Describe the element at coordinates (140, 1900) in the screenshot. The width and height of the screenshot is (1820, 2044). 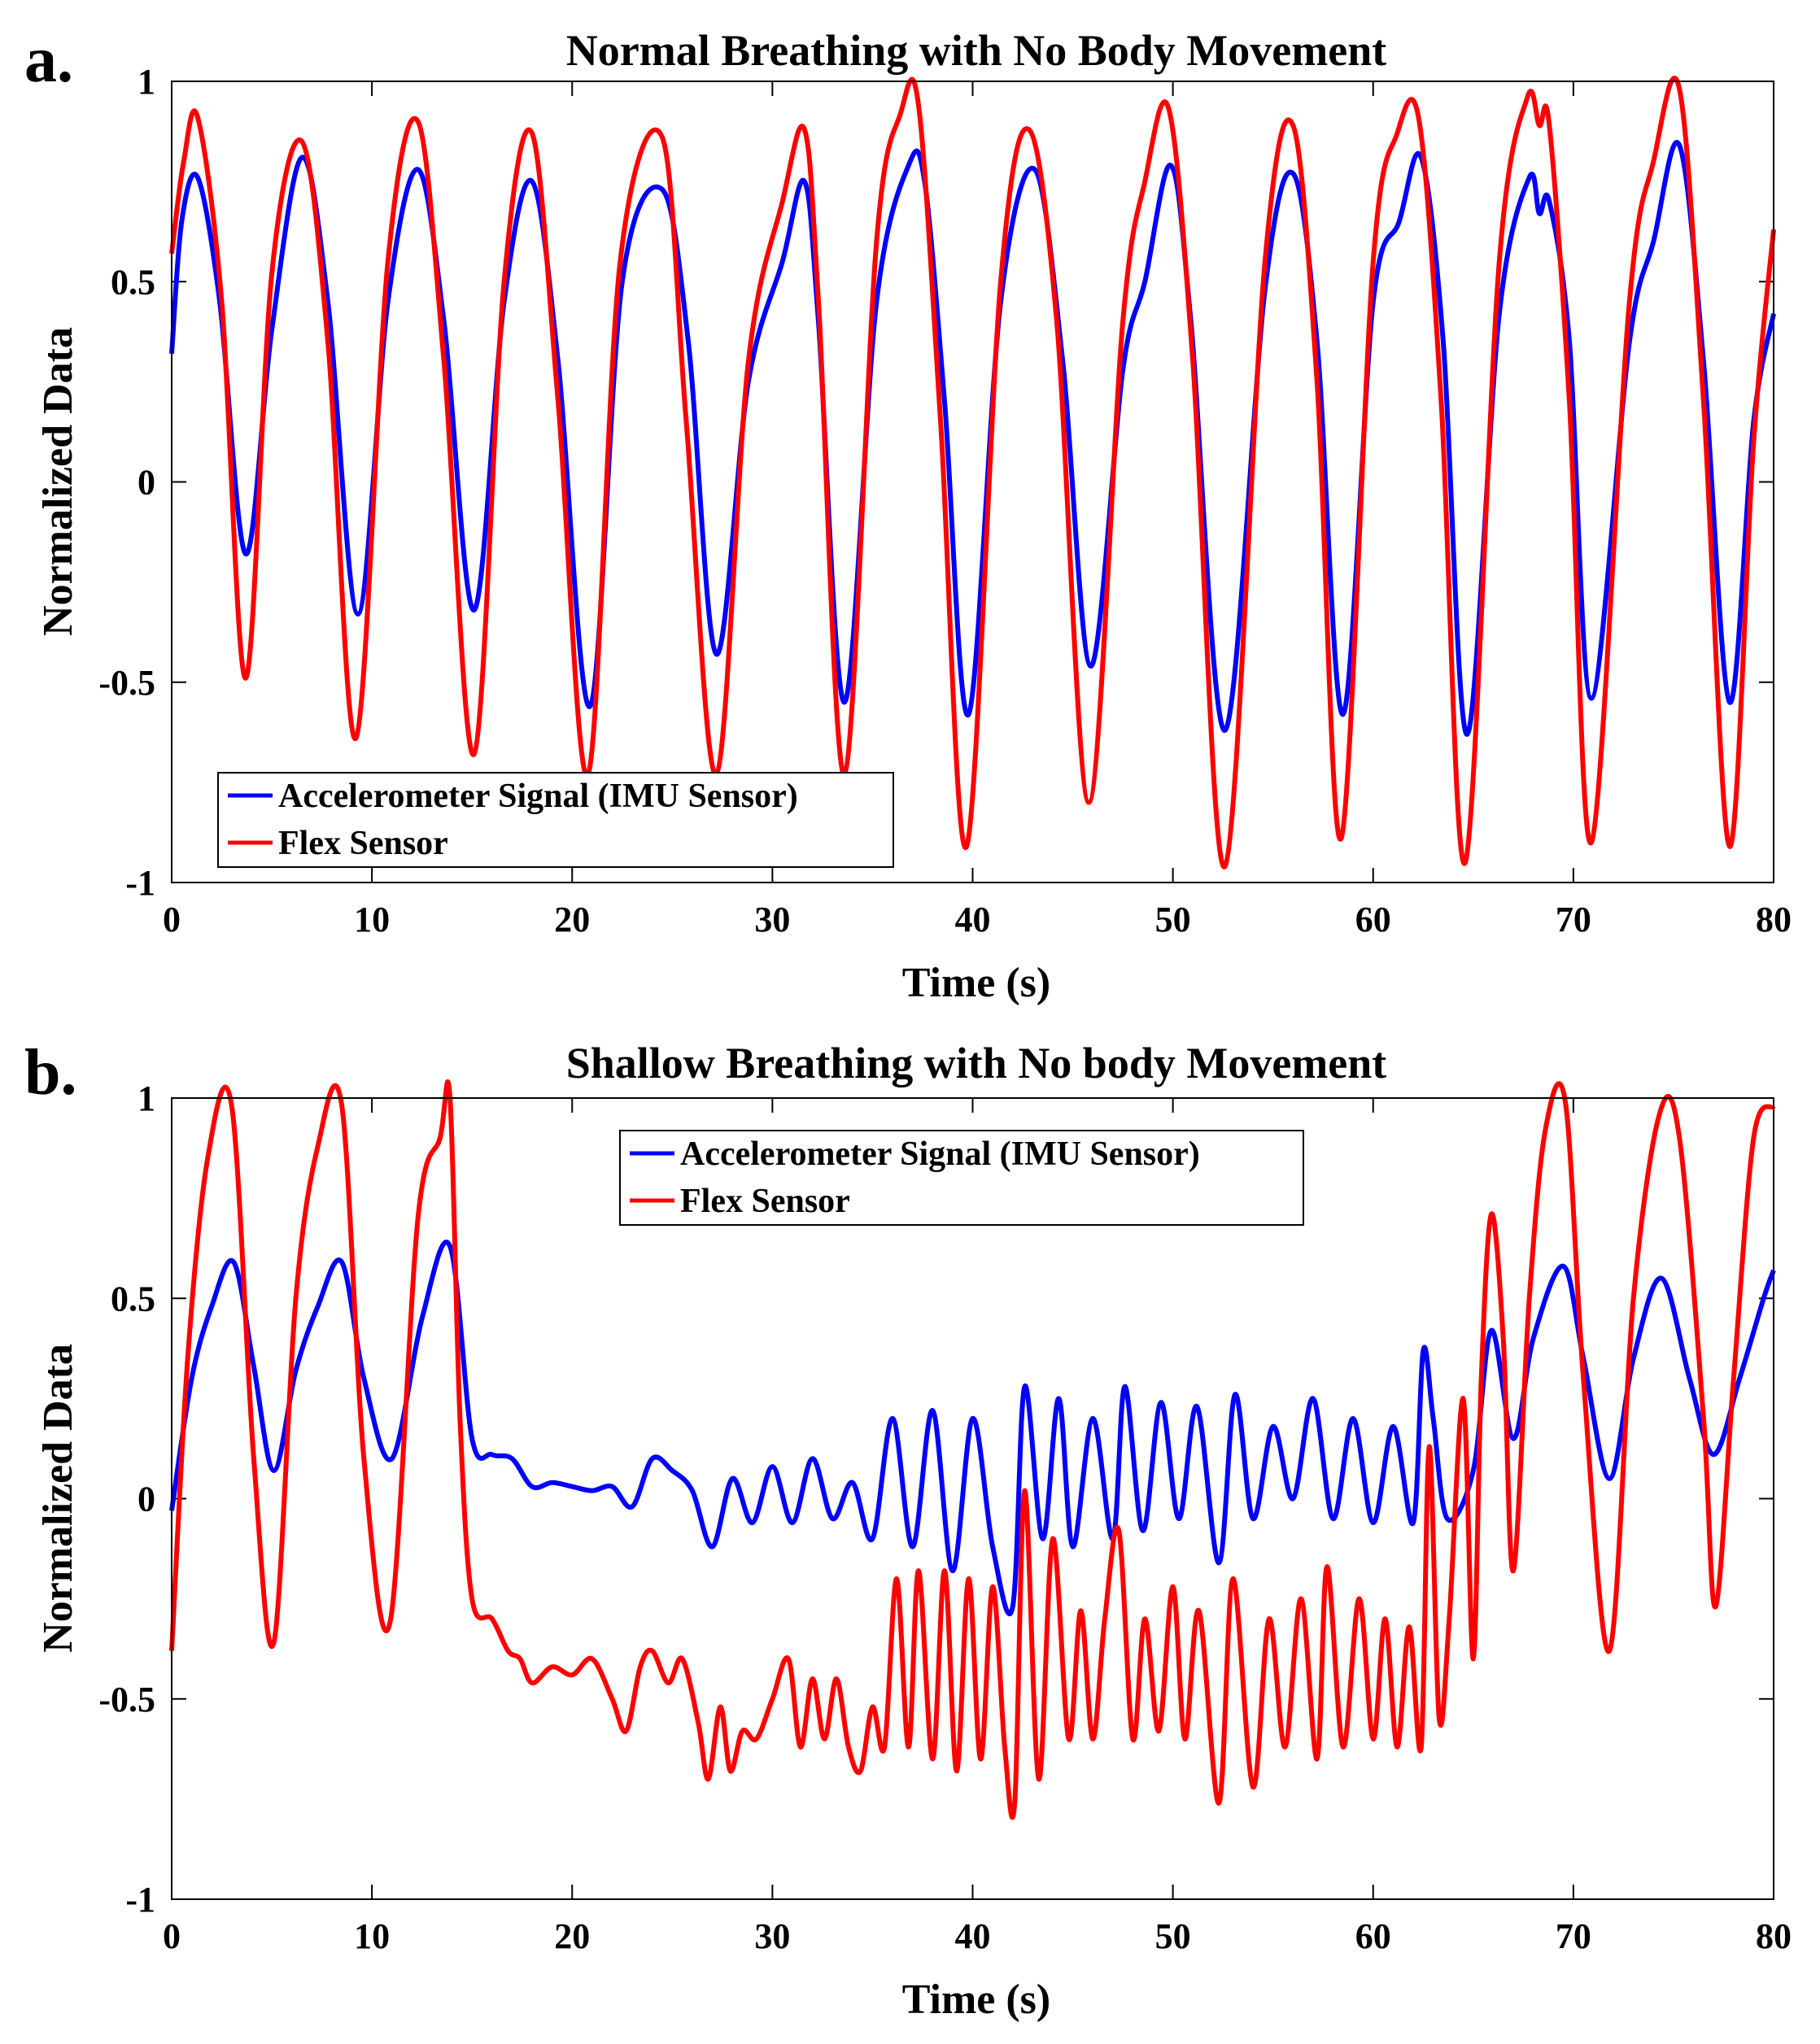
I see `panel-b-y-tick-label: -1` at that location.